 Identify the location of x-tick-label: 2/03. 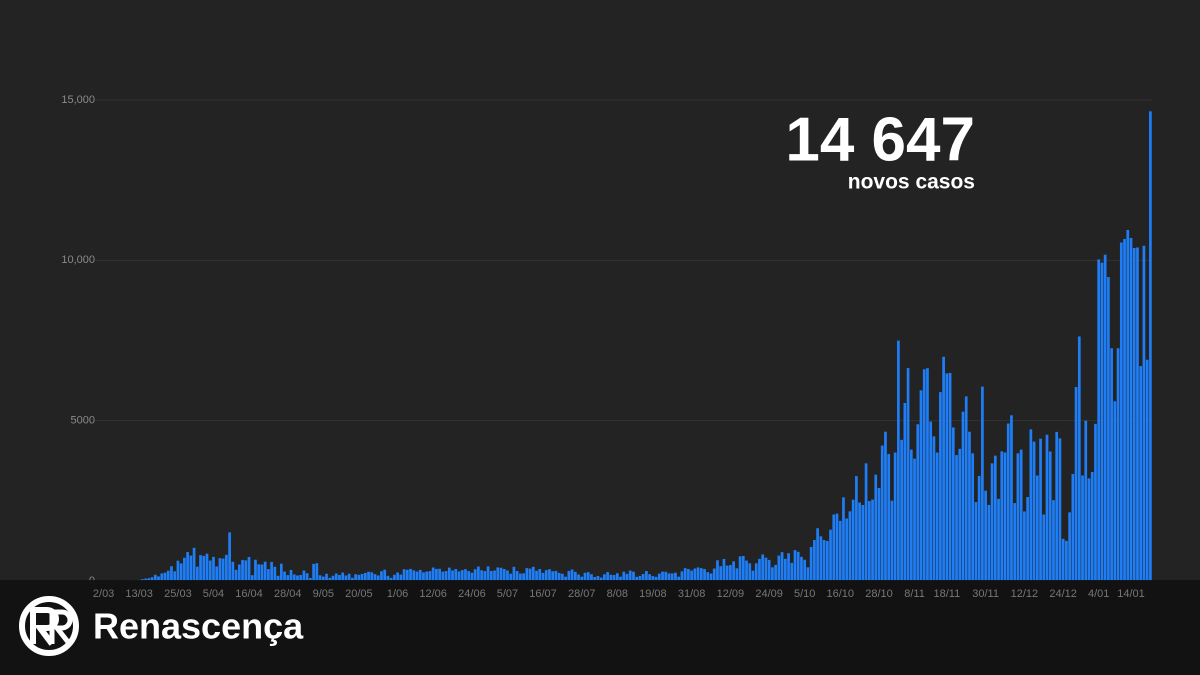
(103, 594).